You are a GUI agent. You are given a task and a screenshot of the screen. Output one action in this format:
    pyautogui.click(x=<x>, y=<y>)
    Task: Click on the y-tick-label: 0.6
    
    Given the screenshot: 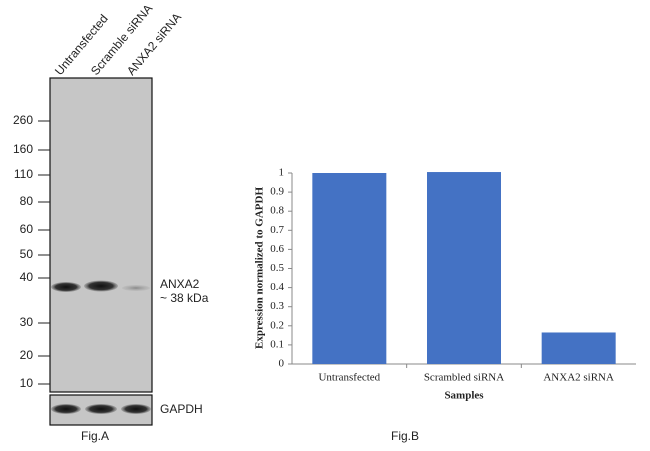 What is the action you would take?
    pyautogui.click(x=277, y=249)
    